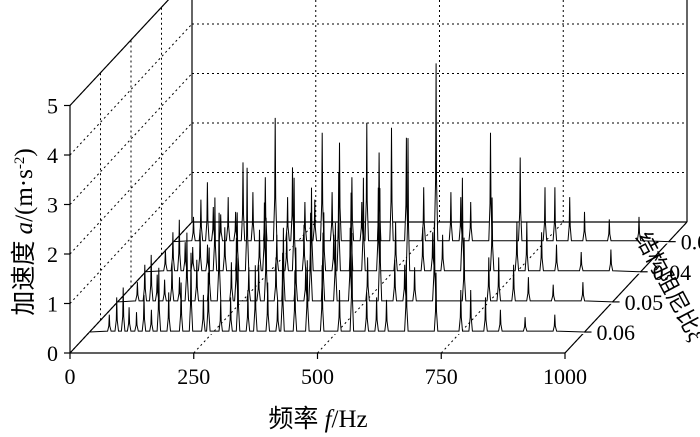  I want to click on y-tick-label: 0, so click(52, 353).